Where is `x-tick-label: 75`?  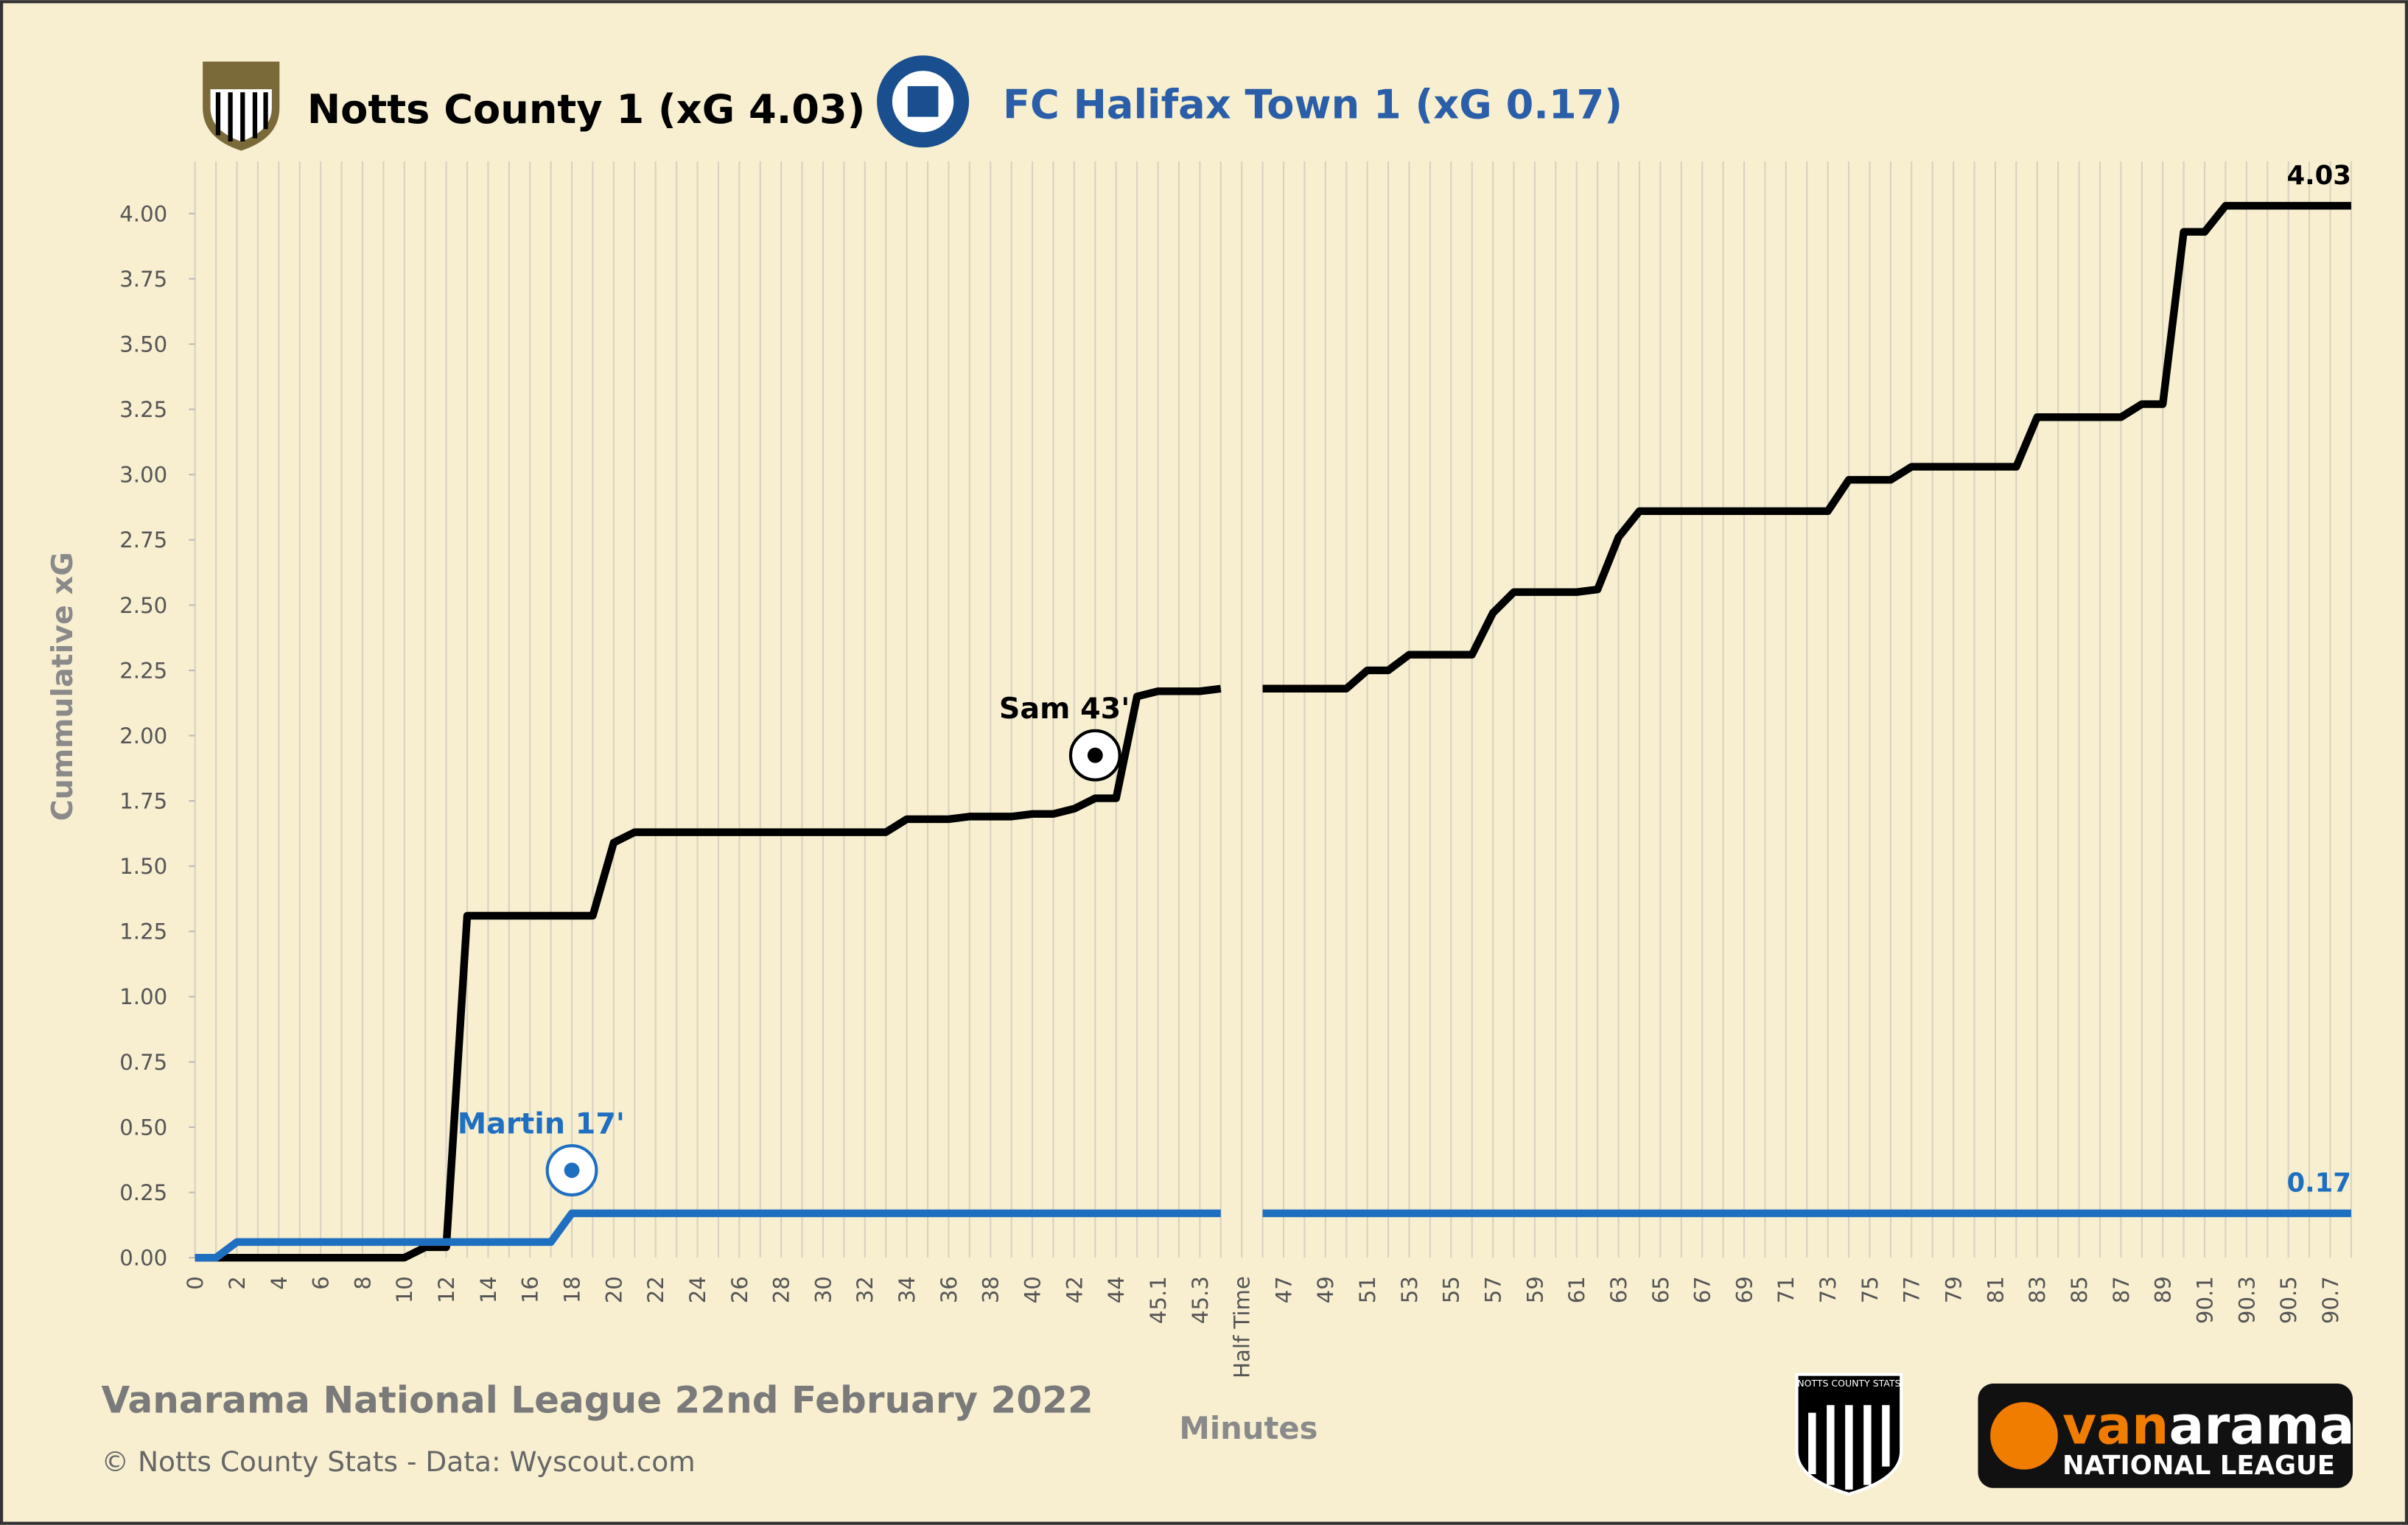 x-tick-label: 75 is located at coordinates (1870, 1290).